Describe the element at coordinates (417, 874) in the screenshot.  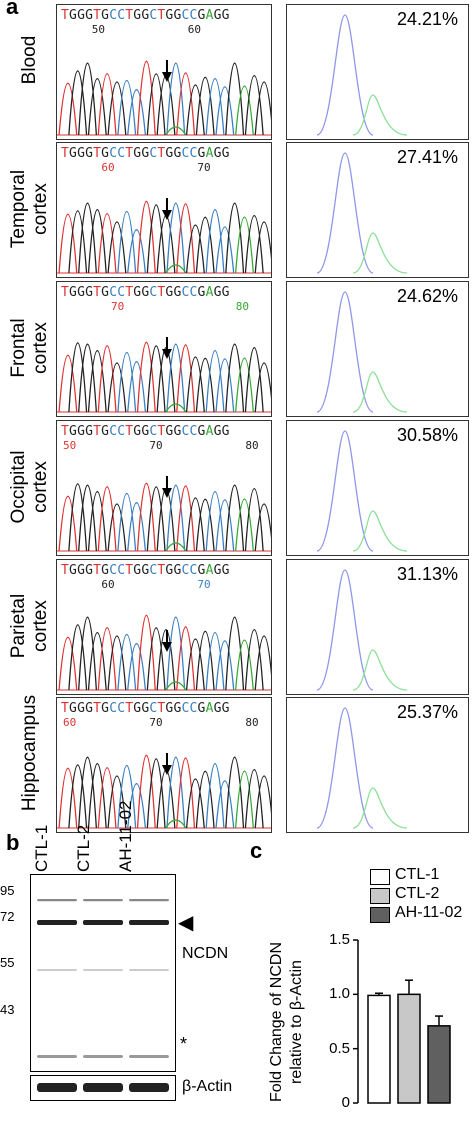
I see `legend-label: CTL-1` at that location.